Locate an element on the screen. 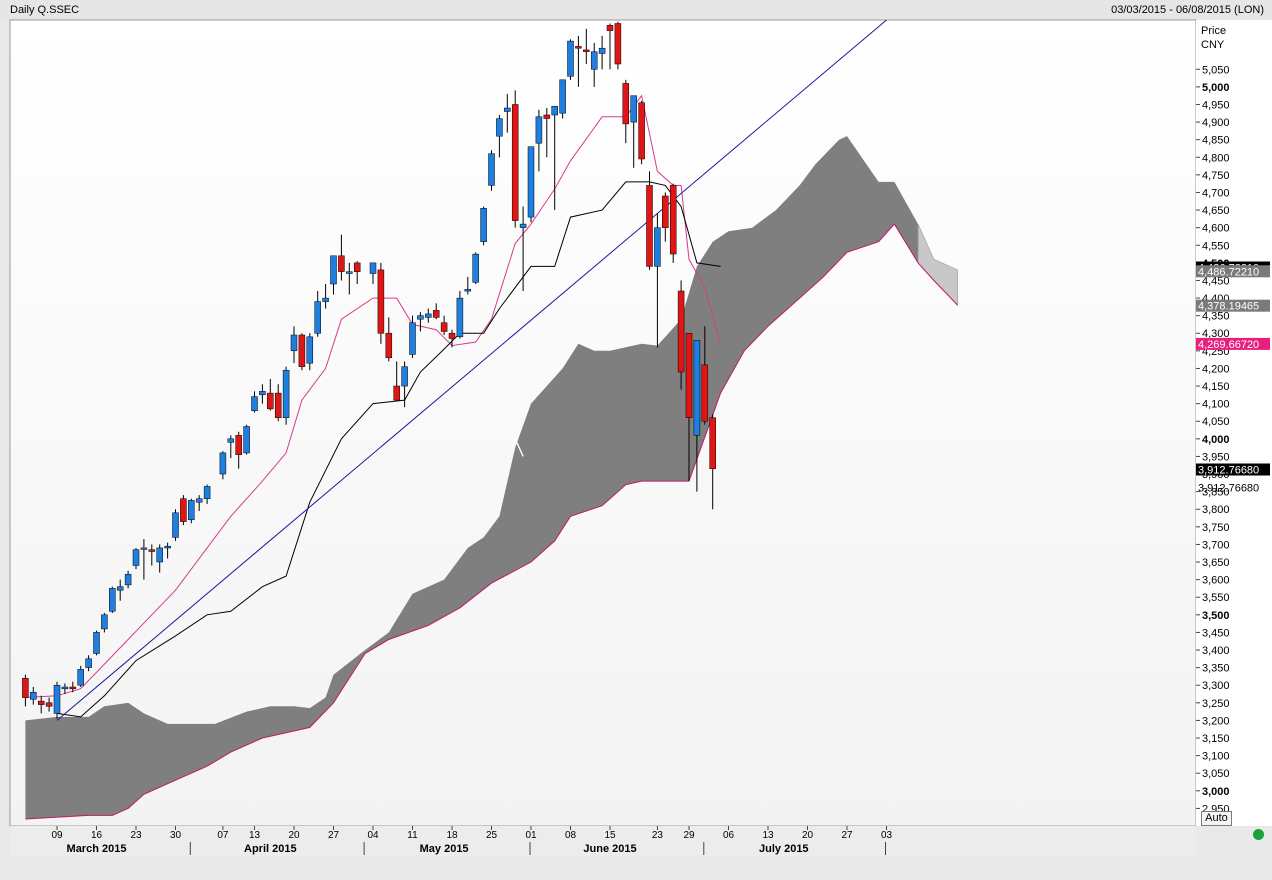 This screenshot has width=1272, height=880. last-value-label: 4,269.66720 is located at coordinates (1228, 345).